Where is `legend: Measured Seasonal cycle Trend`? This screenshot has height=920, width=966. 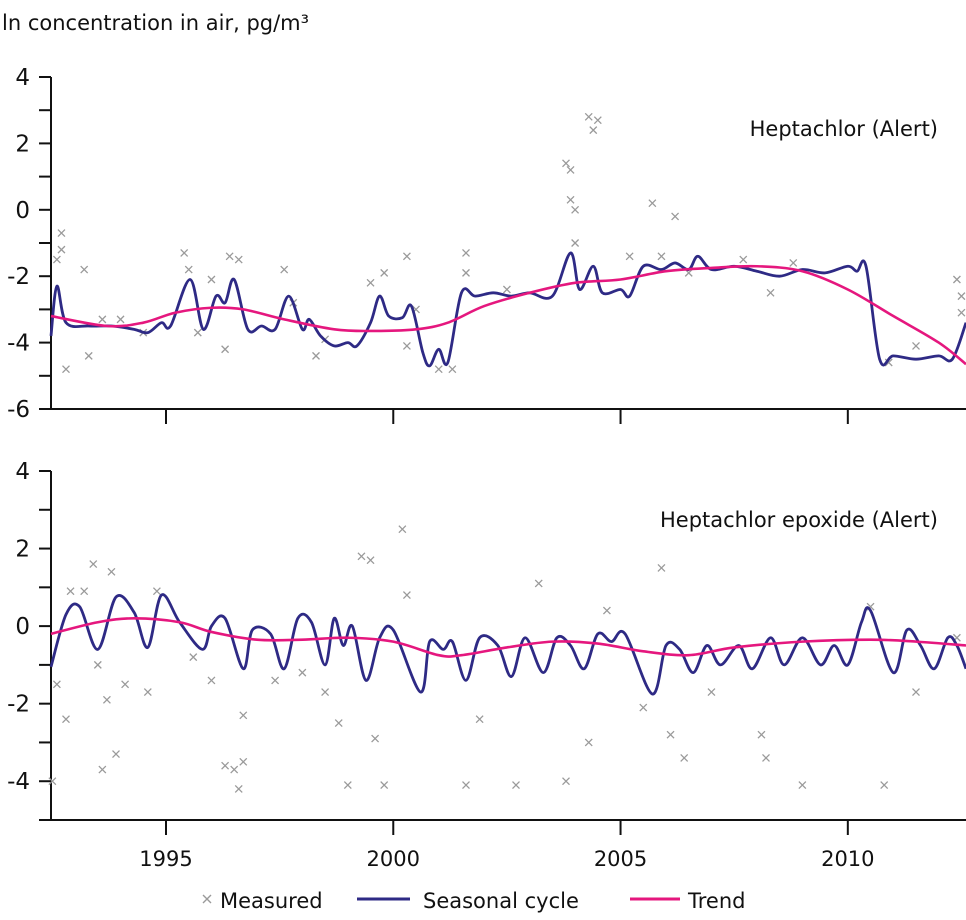
legend: Measured Seasonal cycle Trend is located at coordinates (473, 901).